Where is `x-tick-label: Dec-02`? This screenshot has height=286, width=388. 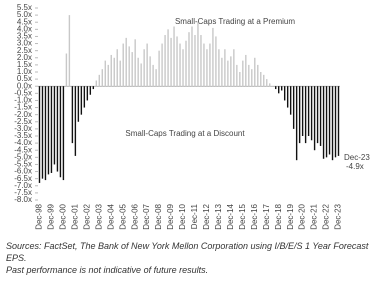
x-tick-label: Dec-02 is located at coordinates (86, 216).